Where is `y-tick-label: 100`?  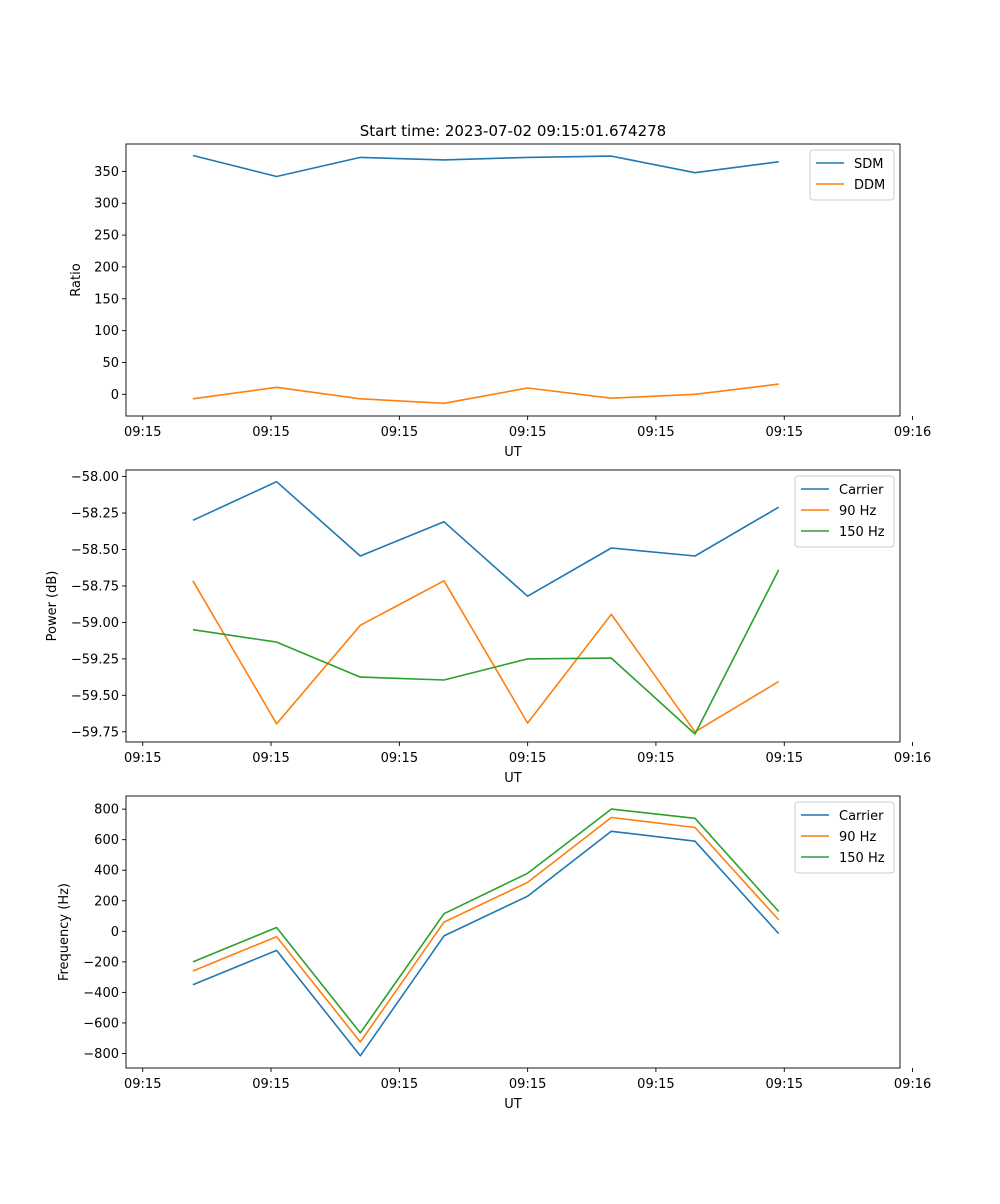 y-tick-label: 100 is located at coordinates (106, 331).